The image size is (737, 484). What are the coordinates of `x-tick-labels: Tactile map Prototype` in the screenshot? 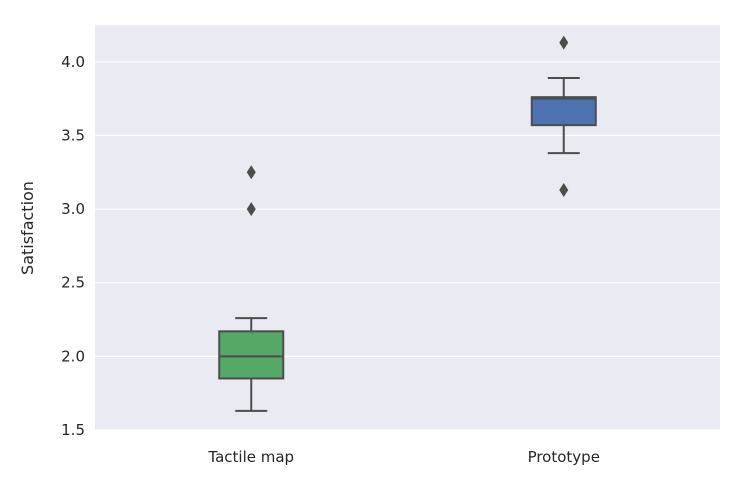 It's located at (403, 457).